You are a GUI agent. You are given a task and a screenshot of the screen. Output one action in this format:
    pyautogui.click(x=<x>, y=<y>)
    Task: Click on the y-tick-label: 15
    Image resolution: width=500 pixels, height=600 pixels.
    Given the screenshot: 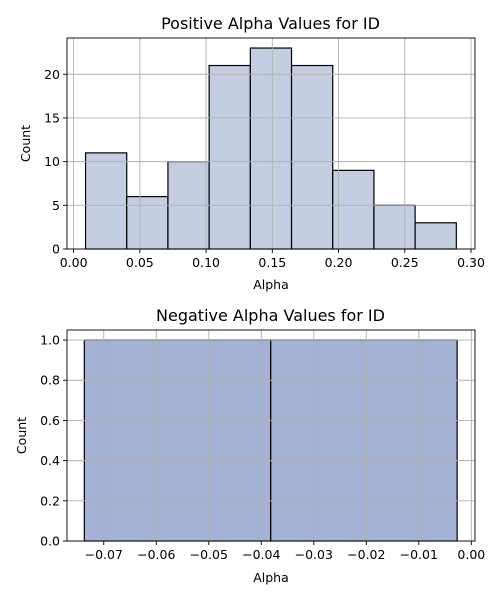 What is the action you would take?
    pyautogui.click(x=52, y=117)
    